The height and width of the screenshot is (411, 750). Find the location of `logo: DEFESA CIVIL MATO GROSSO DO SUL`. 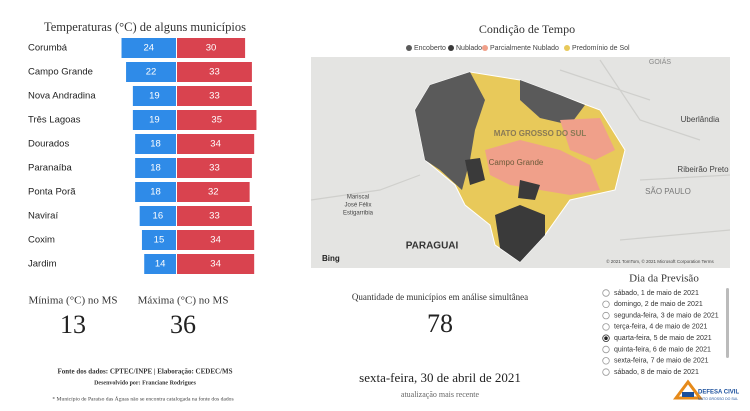

logo: DEFESA CIVIL MATO GROSSO DO SUL is located at coordinates (706, 390).